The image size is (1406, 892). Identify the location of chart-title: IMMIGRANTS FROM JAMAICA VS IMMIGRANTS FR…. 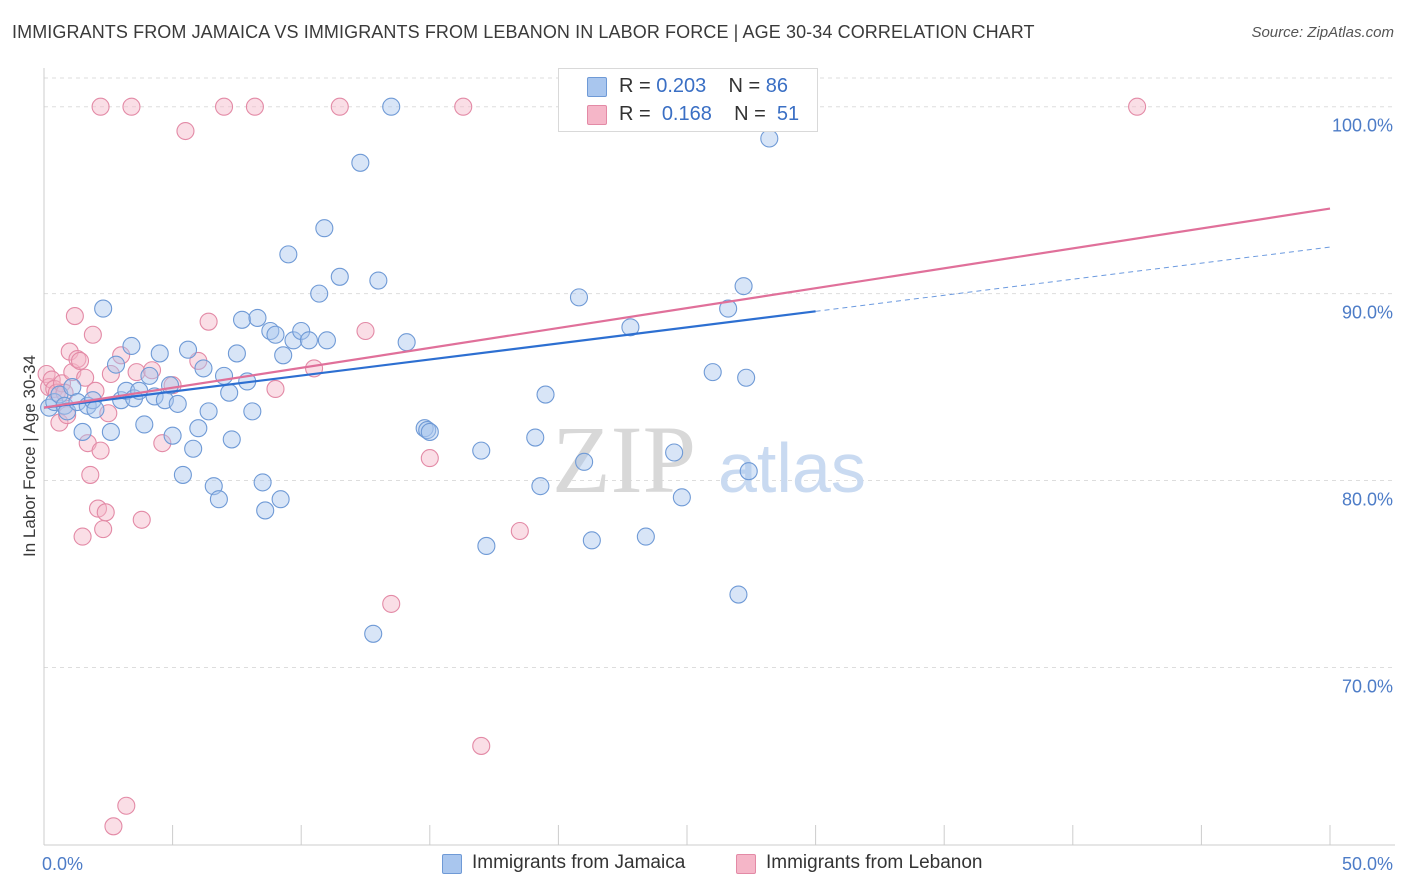
(523, 32).